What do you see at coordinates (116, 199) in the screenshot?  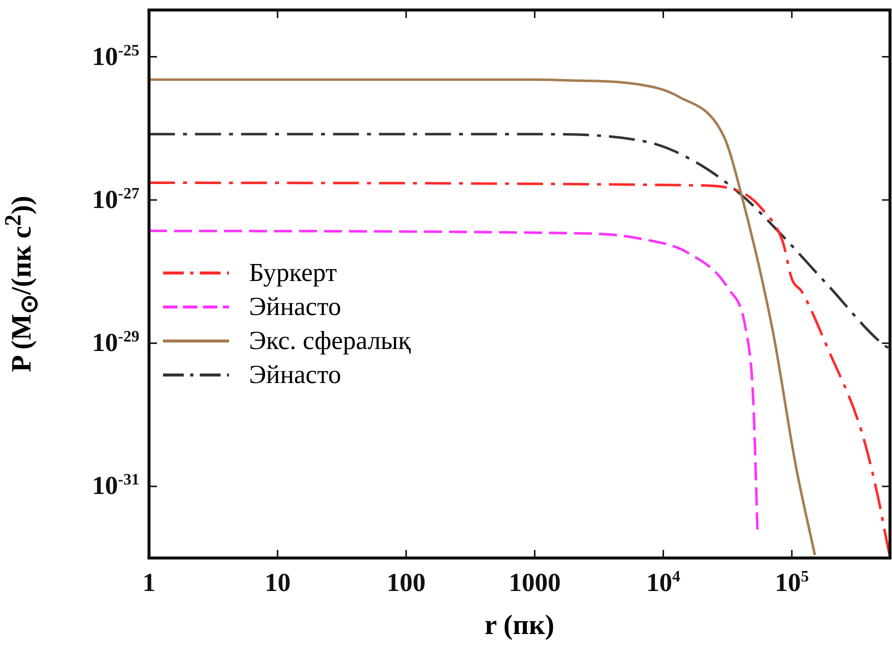 I see `y-tick-label: 10$^{-27}$` at bounding box center [116, 199].